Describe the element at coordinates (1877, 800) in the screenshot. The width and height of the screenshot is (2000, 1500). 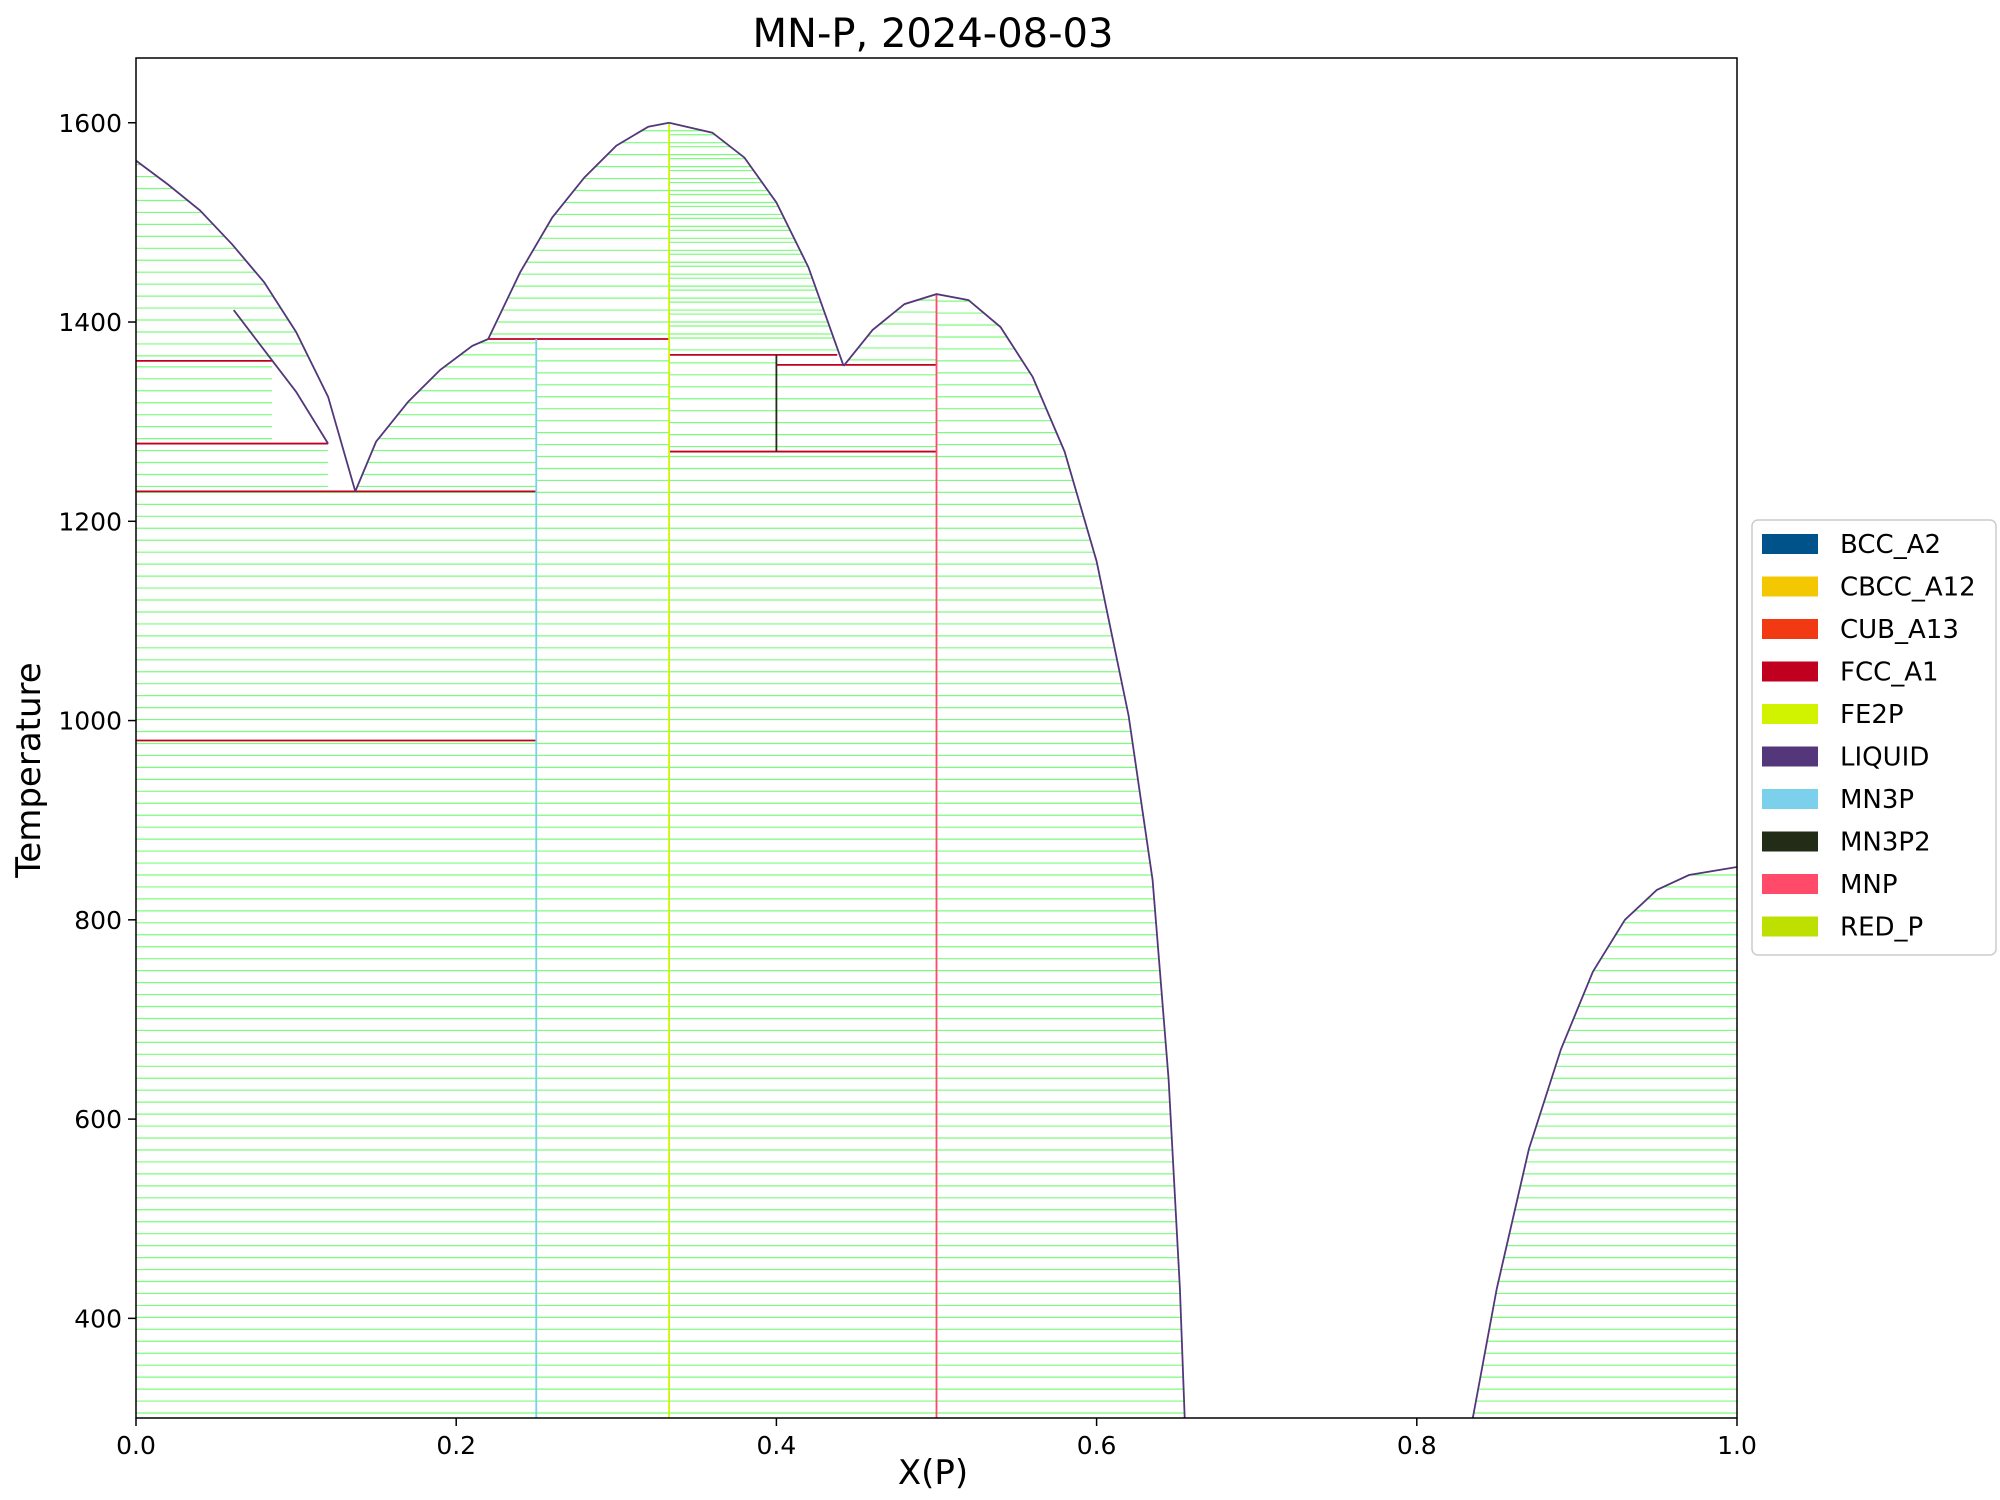
I see `legend-label: MN3P` at that location.